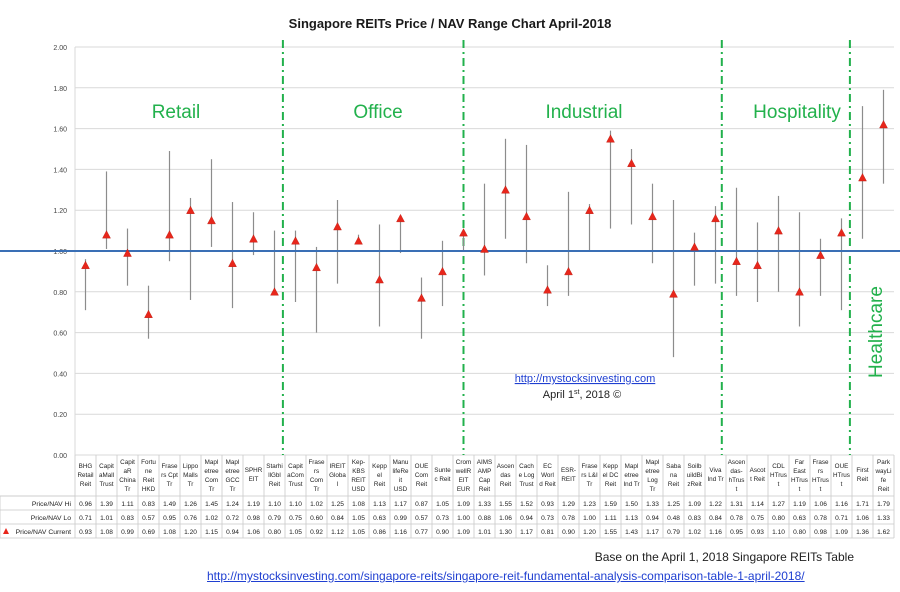 The height and width of the screenshot is (592, 900). I want to click on y-tick-label: 0.40, so click(60, 374).